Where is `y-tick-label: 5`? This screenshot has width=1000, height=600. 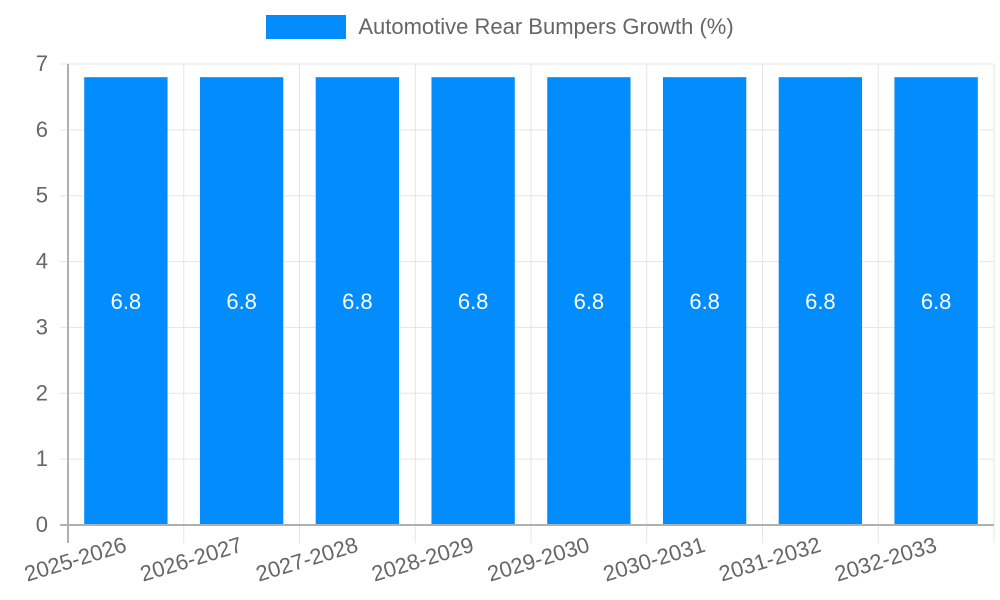 y-tick-label: 5 is located at coordinates (42, 195).